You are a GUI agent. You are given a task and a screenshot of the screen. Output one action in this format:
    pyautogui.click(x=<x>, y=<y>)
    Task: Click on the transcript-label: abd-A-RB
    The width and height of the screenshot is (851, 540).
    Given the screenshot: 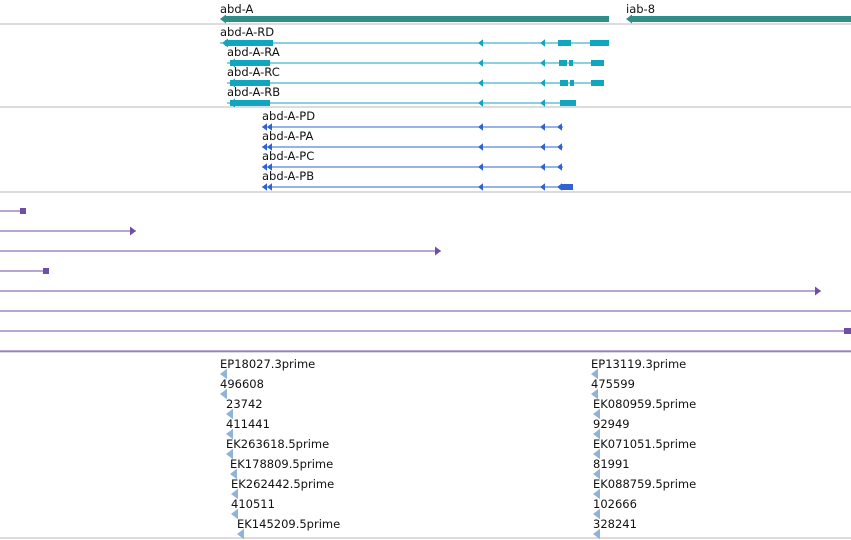 What is the action you would take?
    pyautogui.click(x=253, y=92)
    